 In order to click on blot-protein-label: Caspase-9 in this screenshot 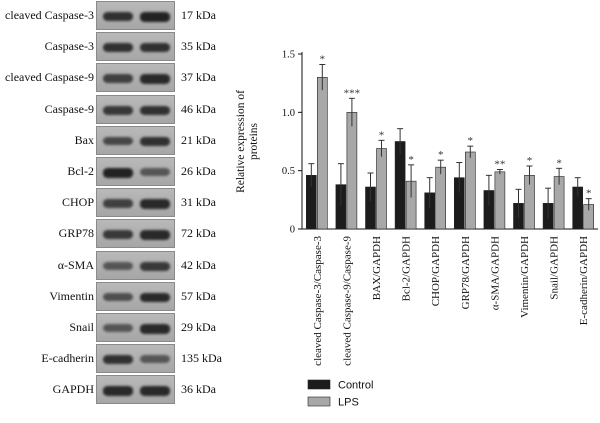, I will do `click(69, 108)`.